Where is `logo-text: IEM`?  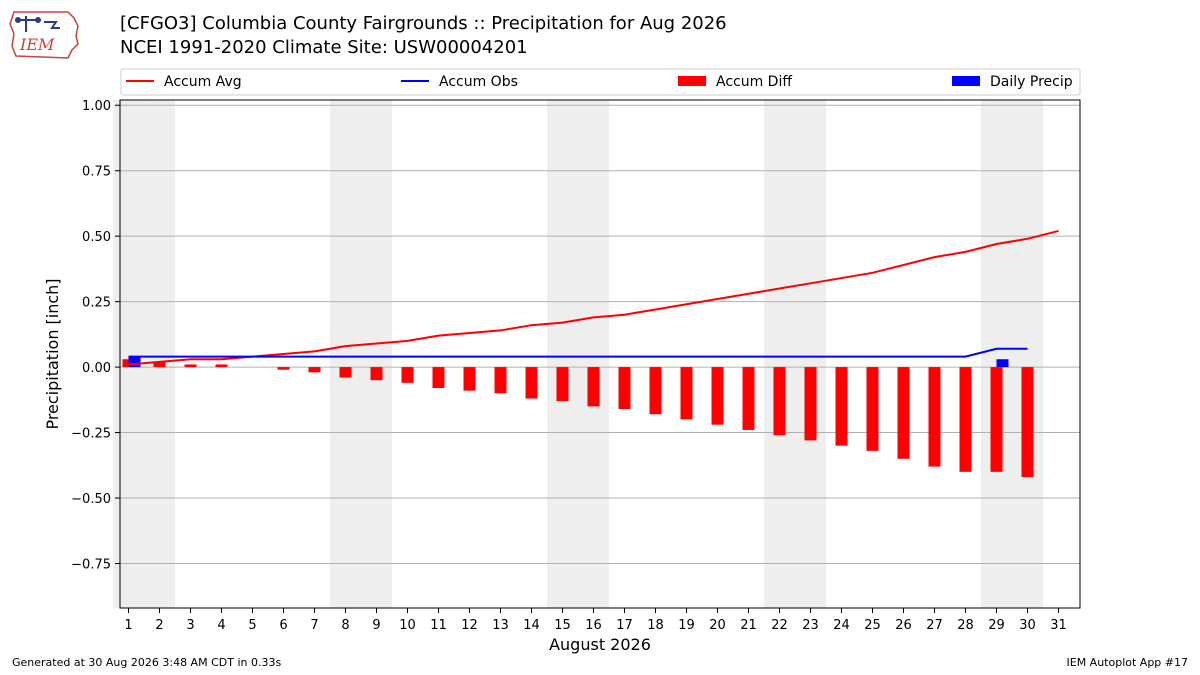 logo-text: IEM is located at coordinates (37, 44).